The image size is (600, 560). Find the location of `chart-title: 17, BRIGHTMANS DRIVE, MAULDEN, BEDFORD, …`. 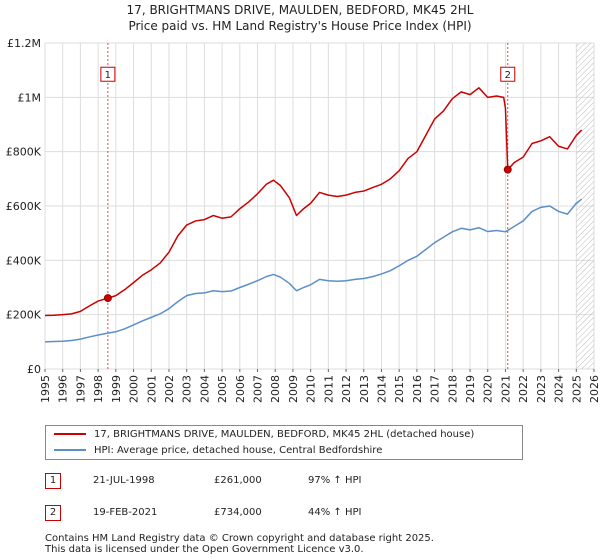

chart-title: 17, BRIGHTMANS DRIVE, MAULDEN, BEDFORD, … is located at coordinates (300, 10).